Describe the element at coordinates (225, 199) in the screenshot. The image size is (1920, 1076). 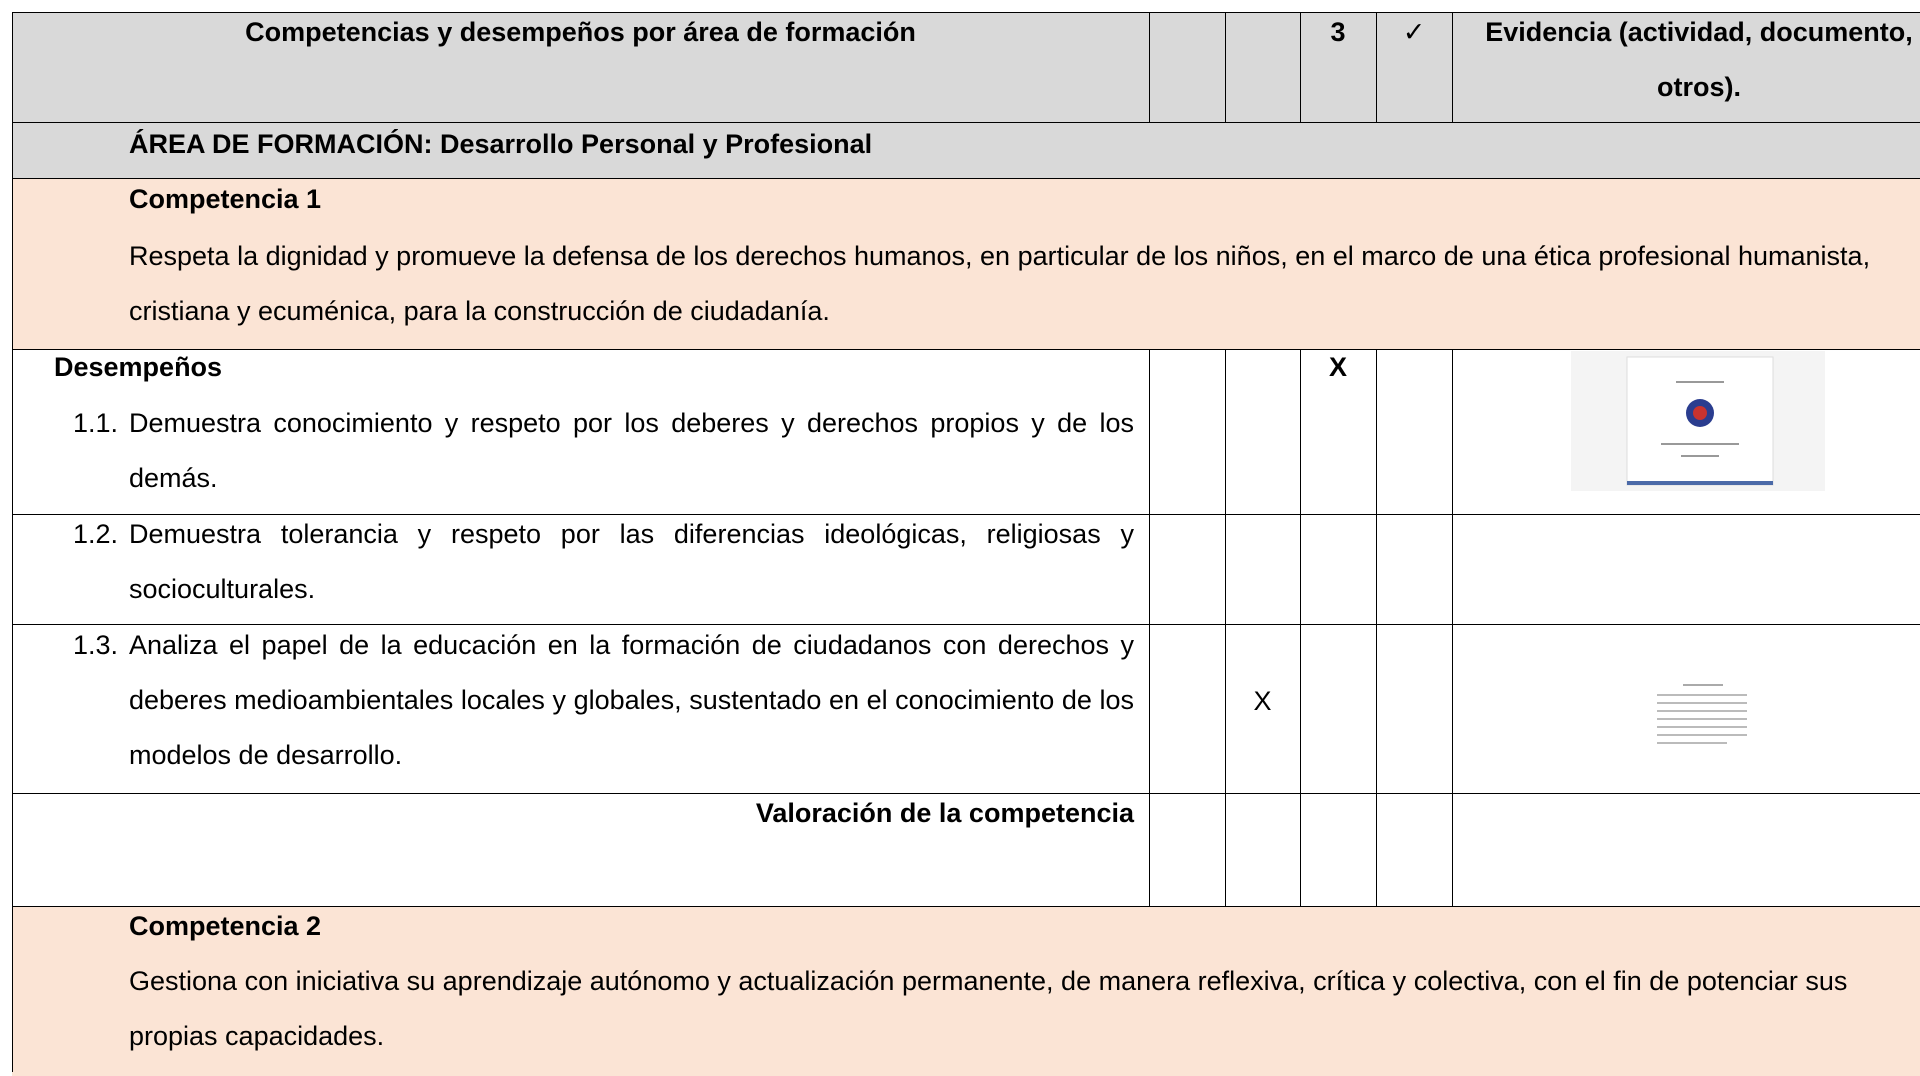
I see `competency-title: Competencia 1` at that location.